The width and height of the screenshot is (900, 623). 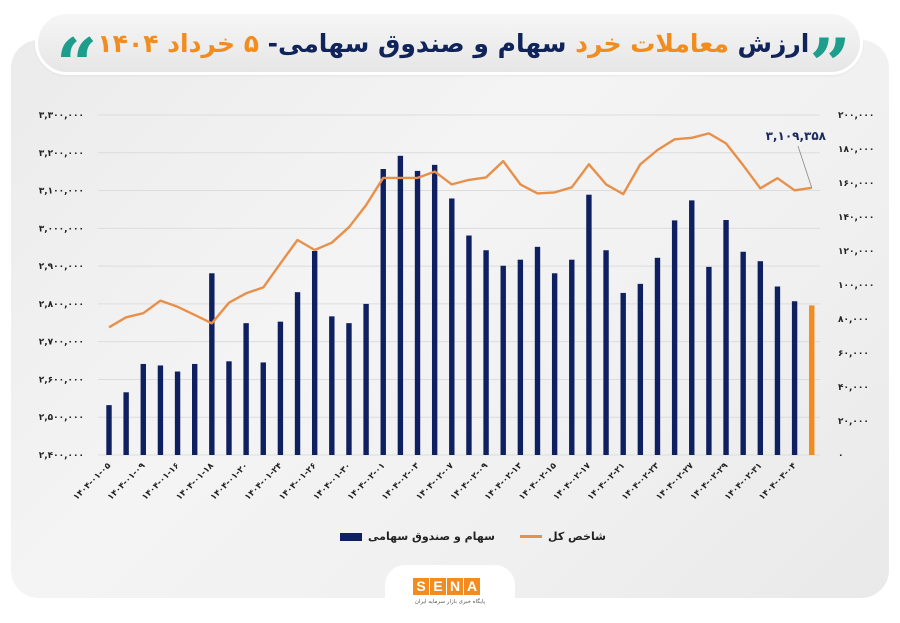 I want to click on title-part-4: ۵ خرداد ۱۴۰۴, so click(x=178, y=43).